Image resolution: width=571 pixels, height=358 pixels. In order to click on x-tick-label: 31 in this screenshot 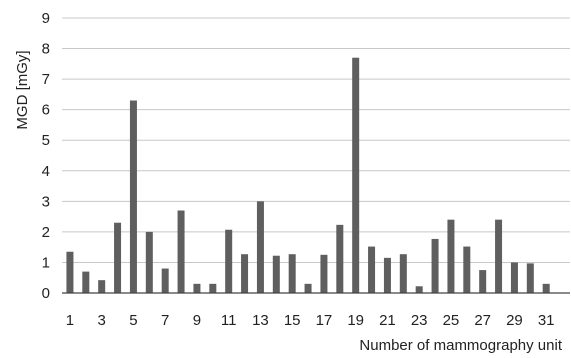, I will do `click(546, 320)`.